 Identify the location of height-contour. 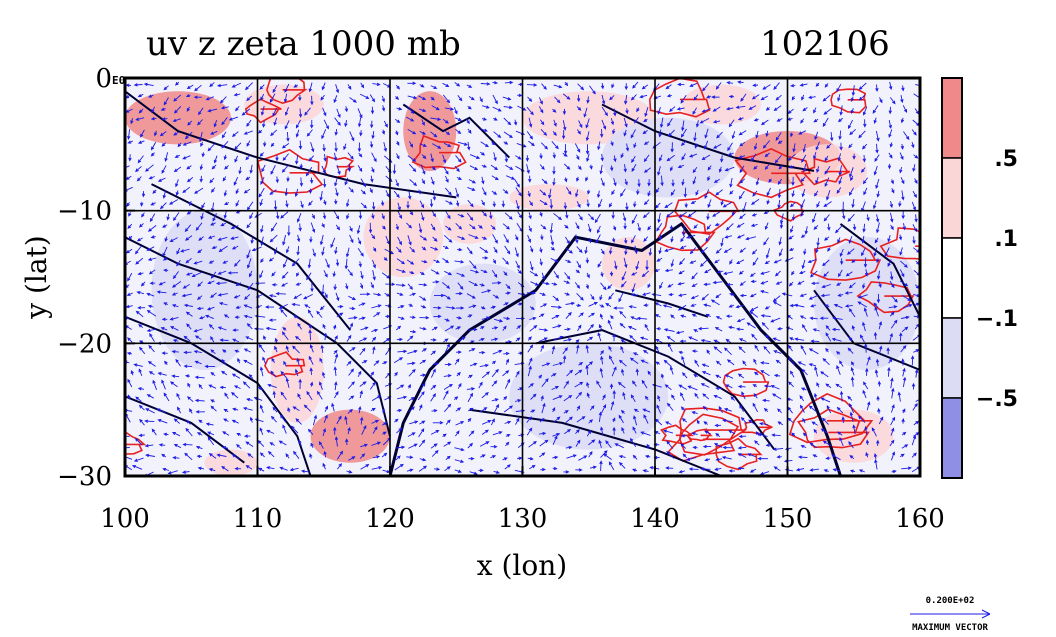
(655, 390).